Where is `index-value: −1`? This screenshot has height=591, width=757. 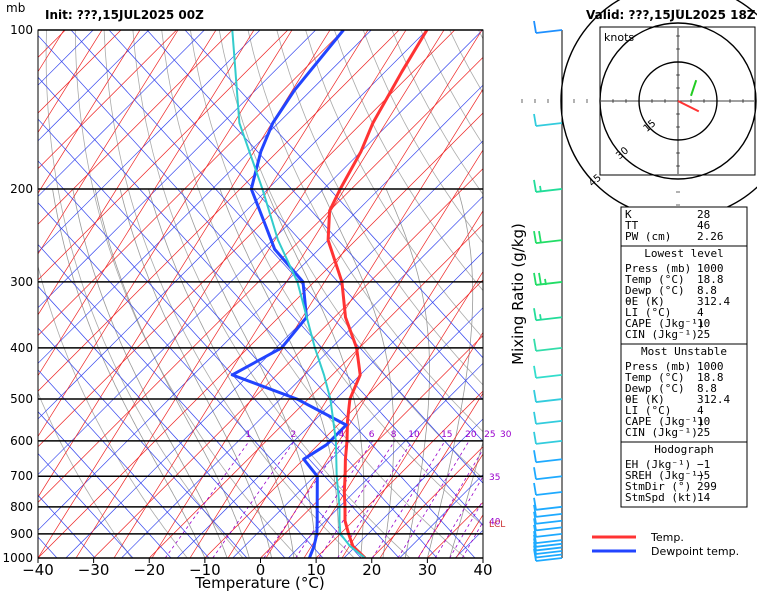
index-value: −1 is located at coordinates (703, 464).